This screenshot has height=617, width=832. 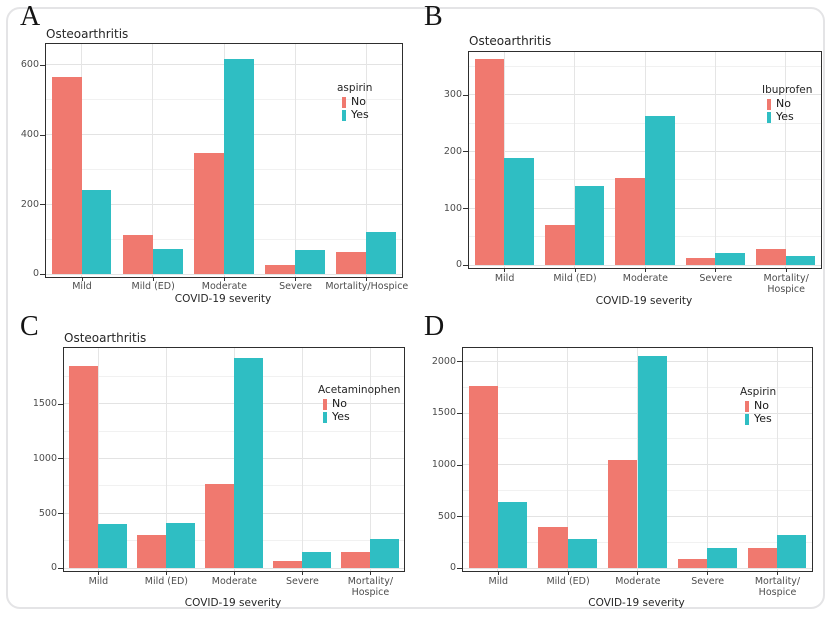 I want to click on panel-letter: D, so click(x=434, y=326).